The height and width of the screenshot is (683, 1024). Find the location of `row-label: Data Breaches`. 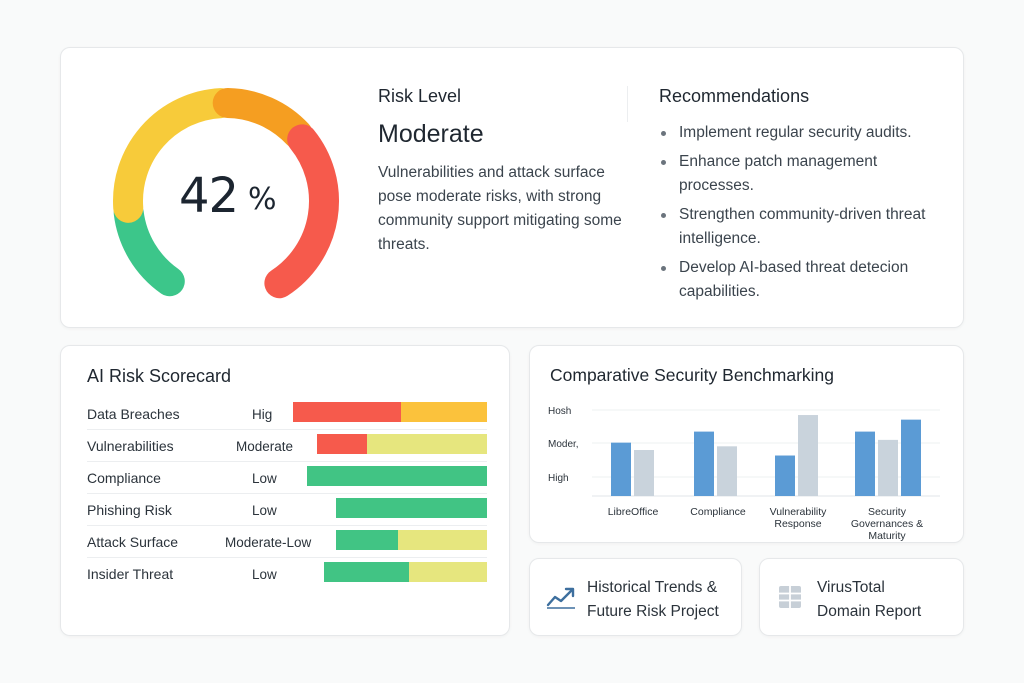

row-label: Data Breaches is located at coordinates (133, 414).